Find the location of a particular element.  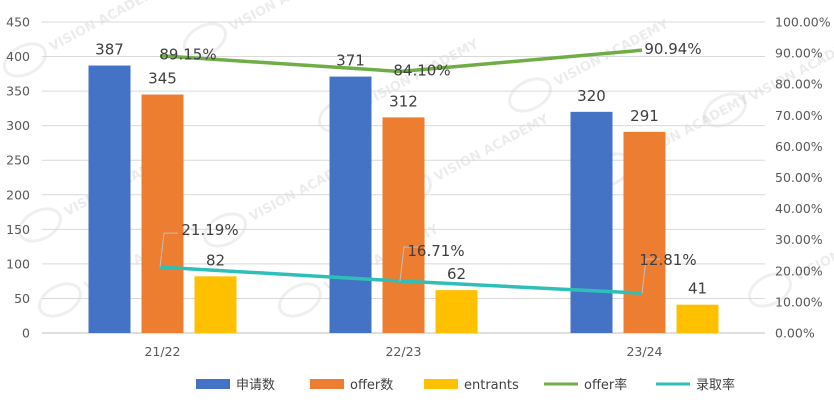

bar-data-label: 62 is located at coordinates (456, 274).